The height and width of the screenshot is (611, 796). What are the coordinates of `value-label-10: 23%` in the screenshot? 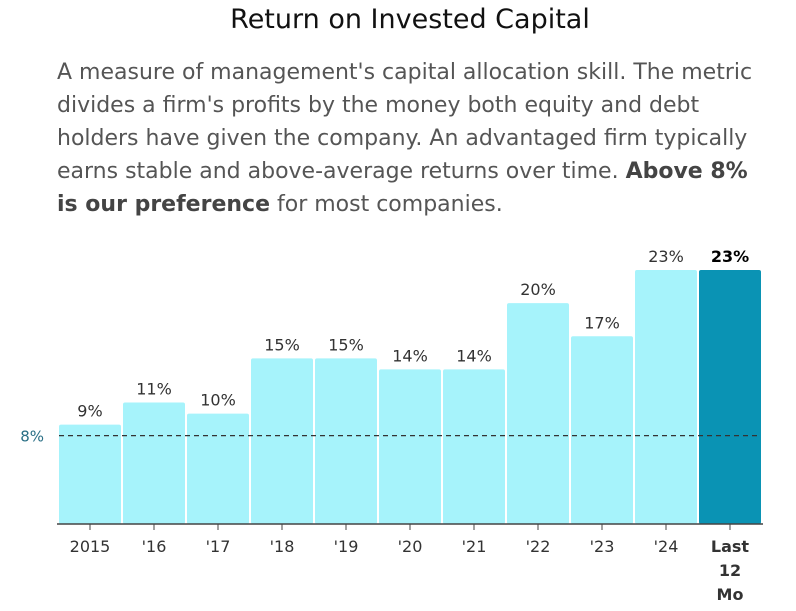 It's located at (730, 256).